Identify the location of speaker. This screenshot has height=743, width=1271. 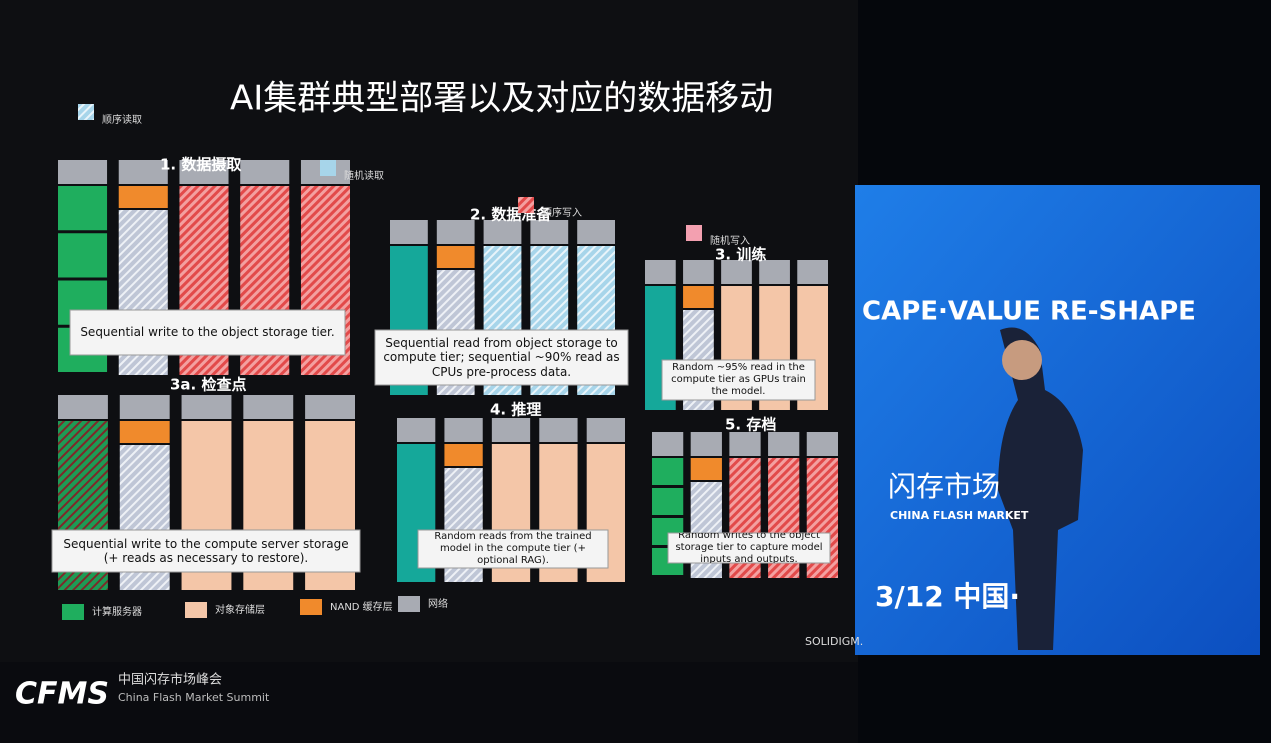
(1040, 488).